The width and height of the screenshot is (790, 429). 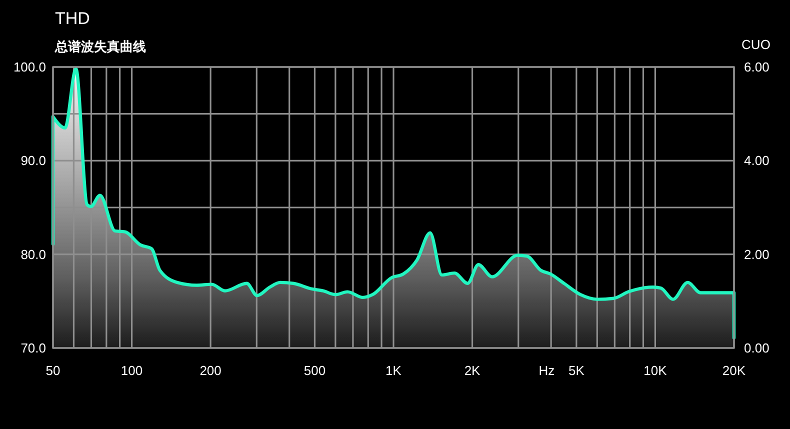 I want to click on x-tick-label: 500, so click(x=315, y=370).